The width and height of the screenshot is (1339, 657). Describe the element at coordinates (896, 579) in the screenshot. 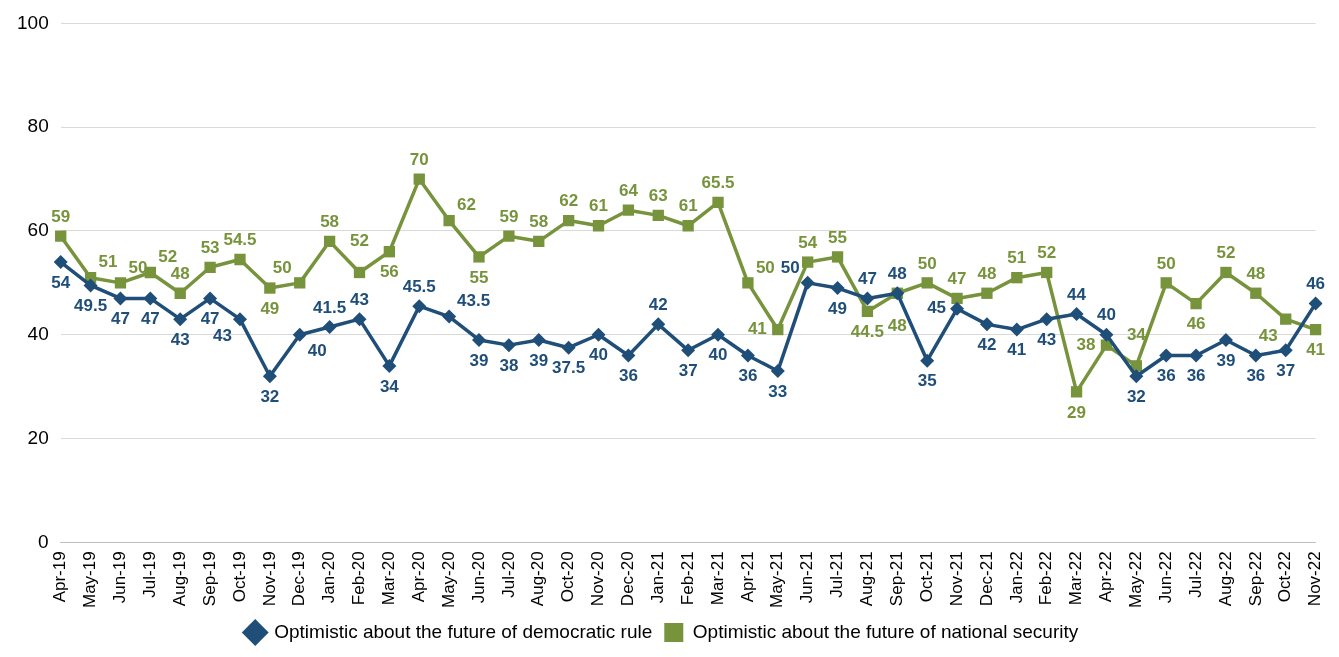

I see `x-tick-label: Sep-21` at that location.